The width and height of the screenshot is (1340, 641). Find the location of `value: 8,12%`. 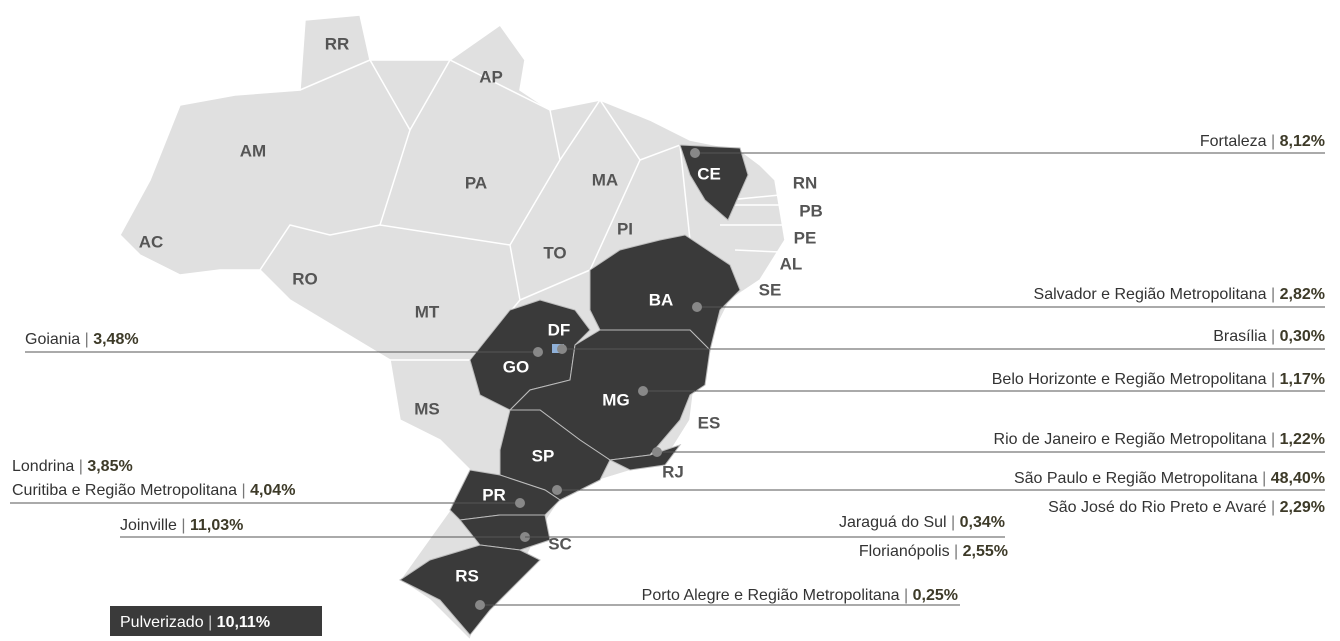

value: 8,12% is located at coordinates (1302, 141).